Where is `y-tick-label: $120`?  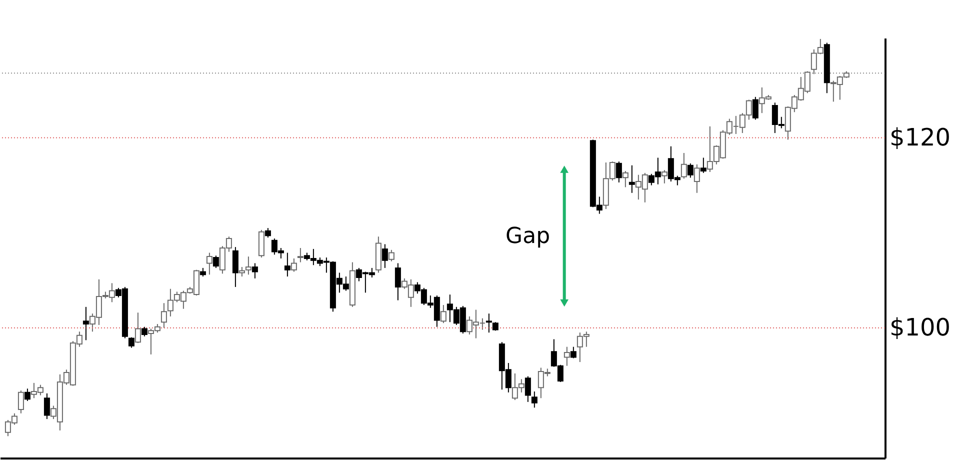
y-tick-label: $120 is located at coordinates (920, 137).